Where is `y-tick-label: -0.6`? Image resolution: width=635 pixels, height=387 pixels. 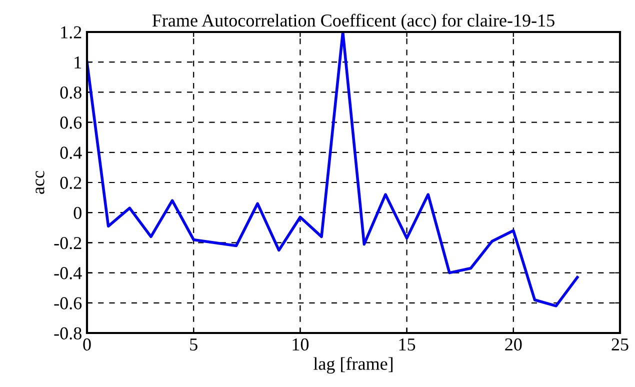 y-tick-label: -0.6 is located at coordinates (68, 303).